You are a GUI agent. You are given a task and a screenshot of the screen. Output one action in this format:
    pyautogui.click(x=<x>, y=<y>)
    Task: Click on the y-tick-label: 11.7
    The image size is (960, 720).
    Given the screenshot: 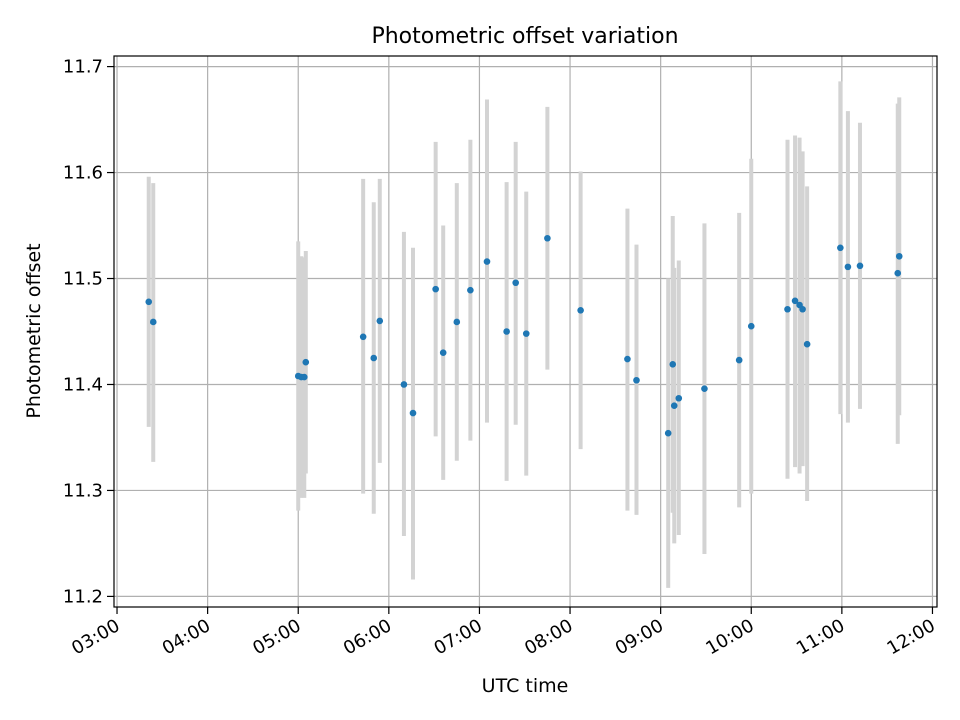 What is the action you would take?
    pyautogui.click(x=83, y=67)
    